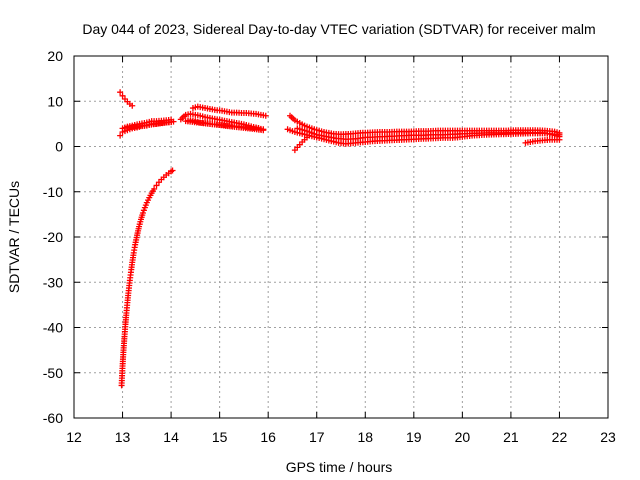  I want to click on x-tick-label: 13, so click(123, 437).